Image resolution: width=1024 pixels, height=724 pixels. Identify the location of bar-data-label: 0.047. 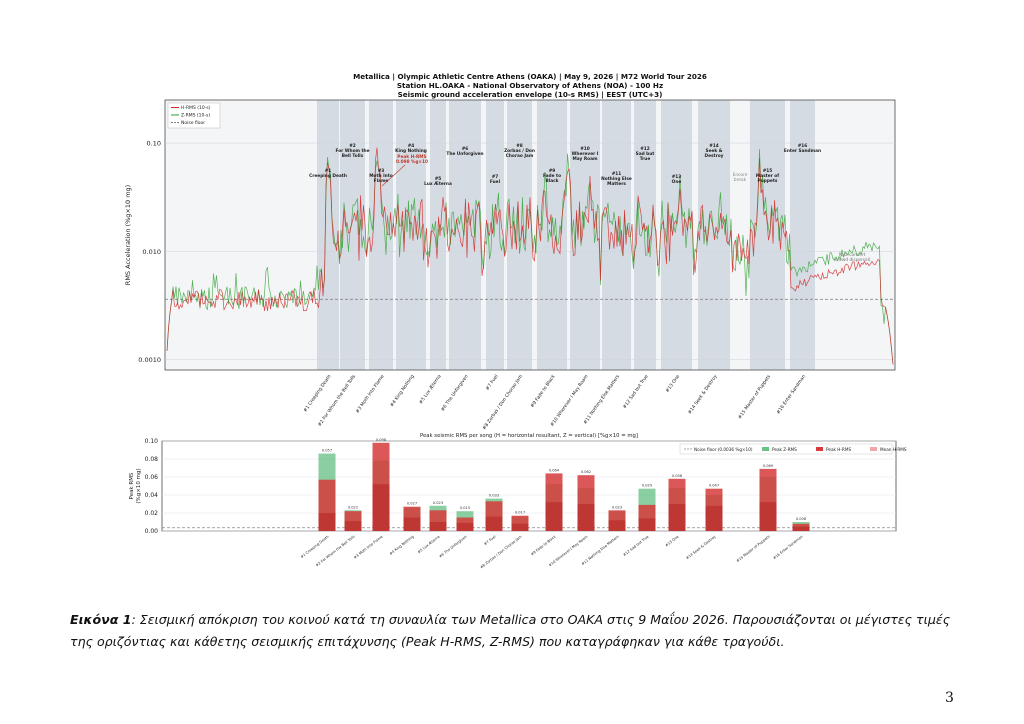
(714, 486).